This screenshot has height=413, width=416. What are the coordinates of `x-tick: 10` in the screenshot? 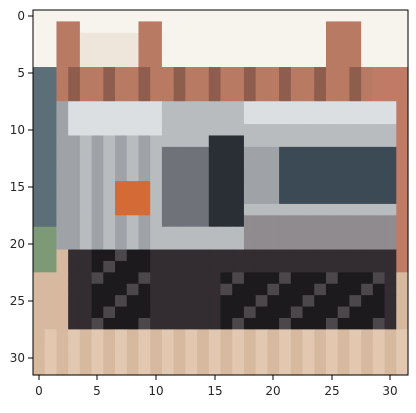 It's located at (156, 386).